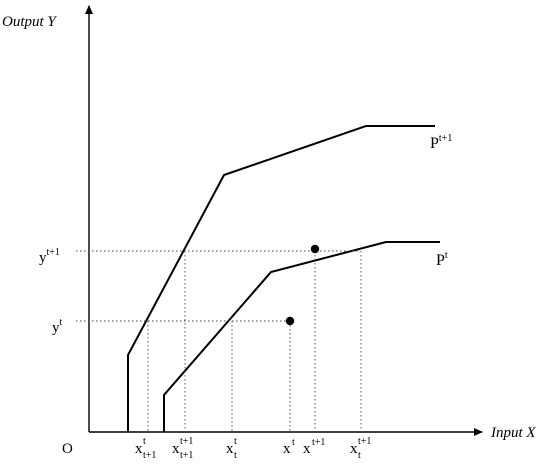 The width and height of the screenshot is (550, 464). I want to click on x-tick-a: x t t+1, so click(145, 448).